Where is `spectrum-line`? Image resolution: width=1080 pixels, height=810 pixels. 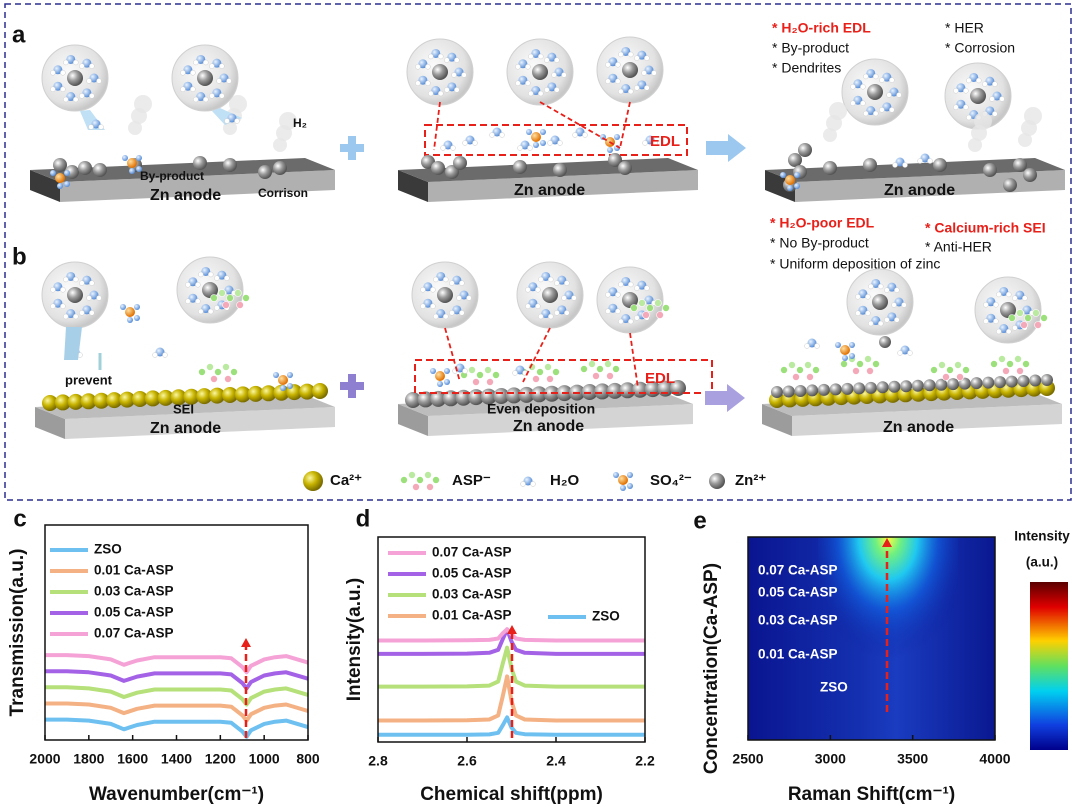
spectrum-line is located at coordinates (511, 698).